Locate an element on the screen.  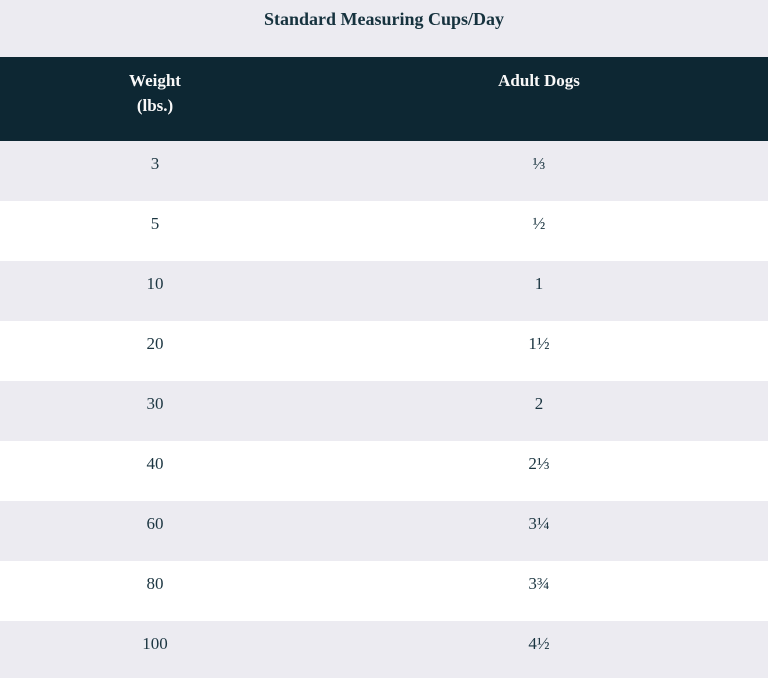
cups-cell: 1 is located at coordinates (539, 291).